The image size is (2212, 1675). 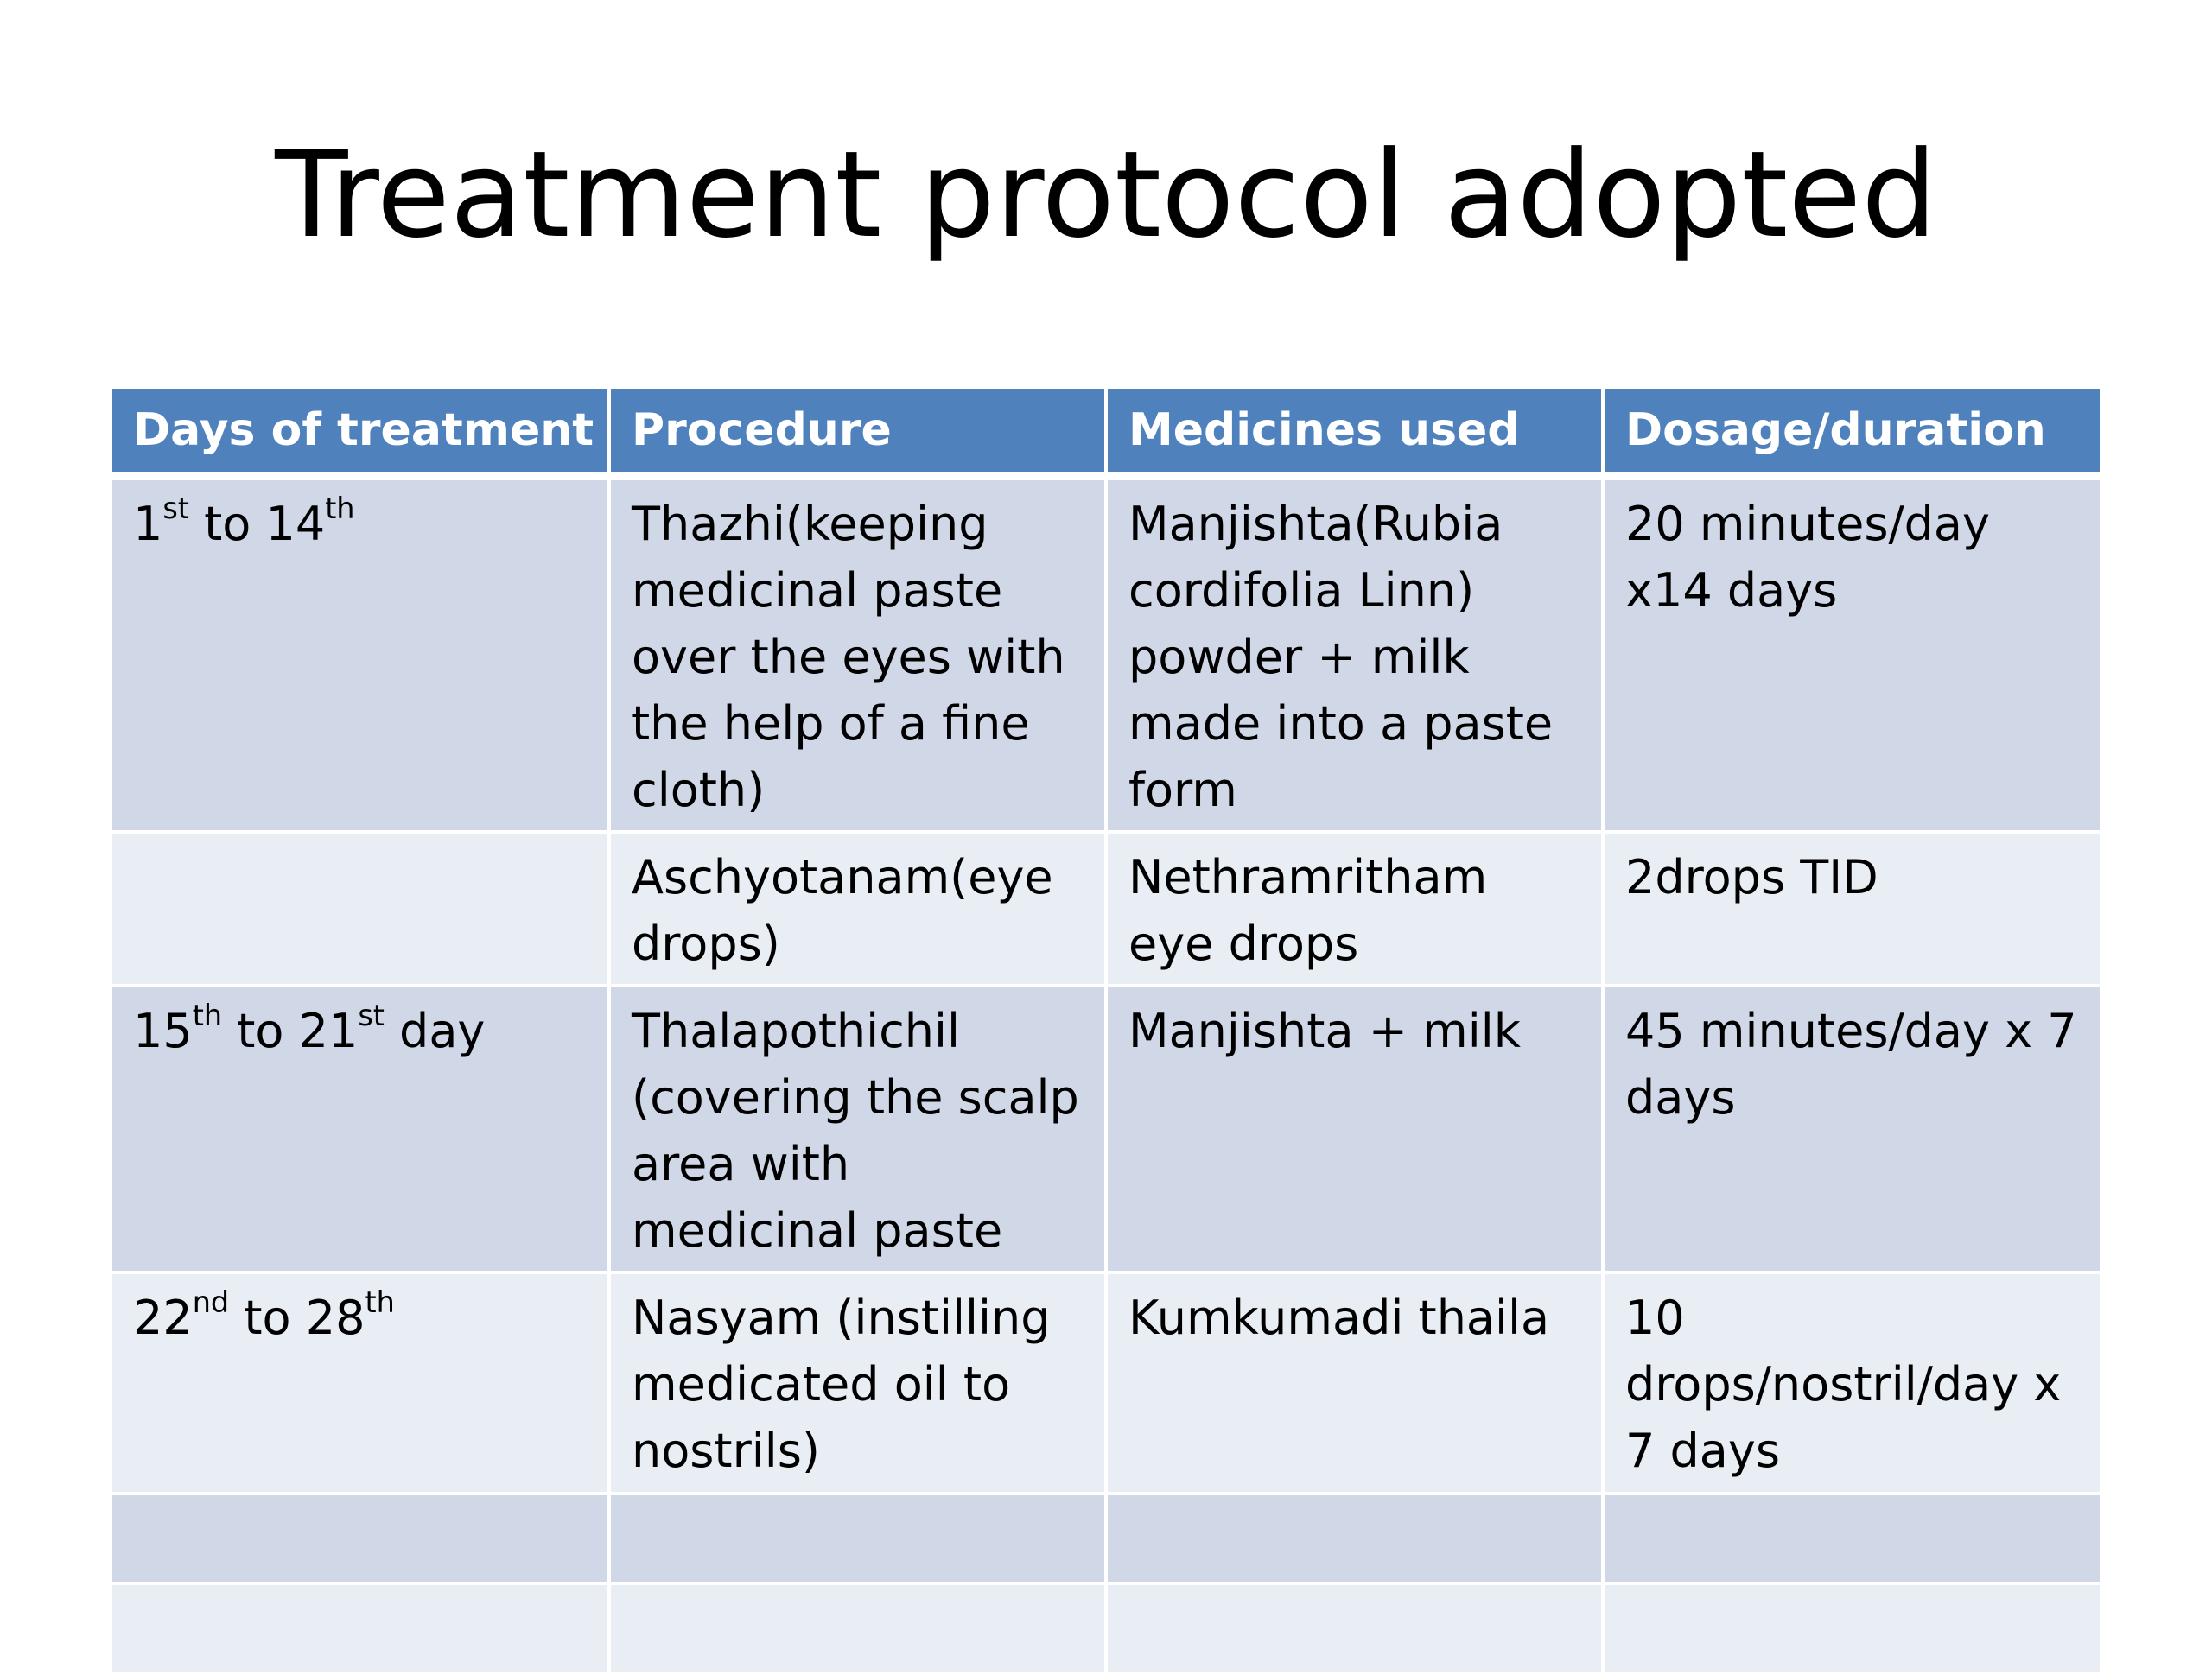 What do you see at coordinates (858, 434) in the screenshot?
I see `header-procedure: Procedure` at bounding box center [858, 434].